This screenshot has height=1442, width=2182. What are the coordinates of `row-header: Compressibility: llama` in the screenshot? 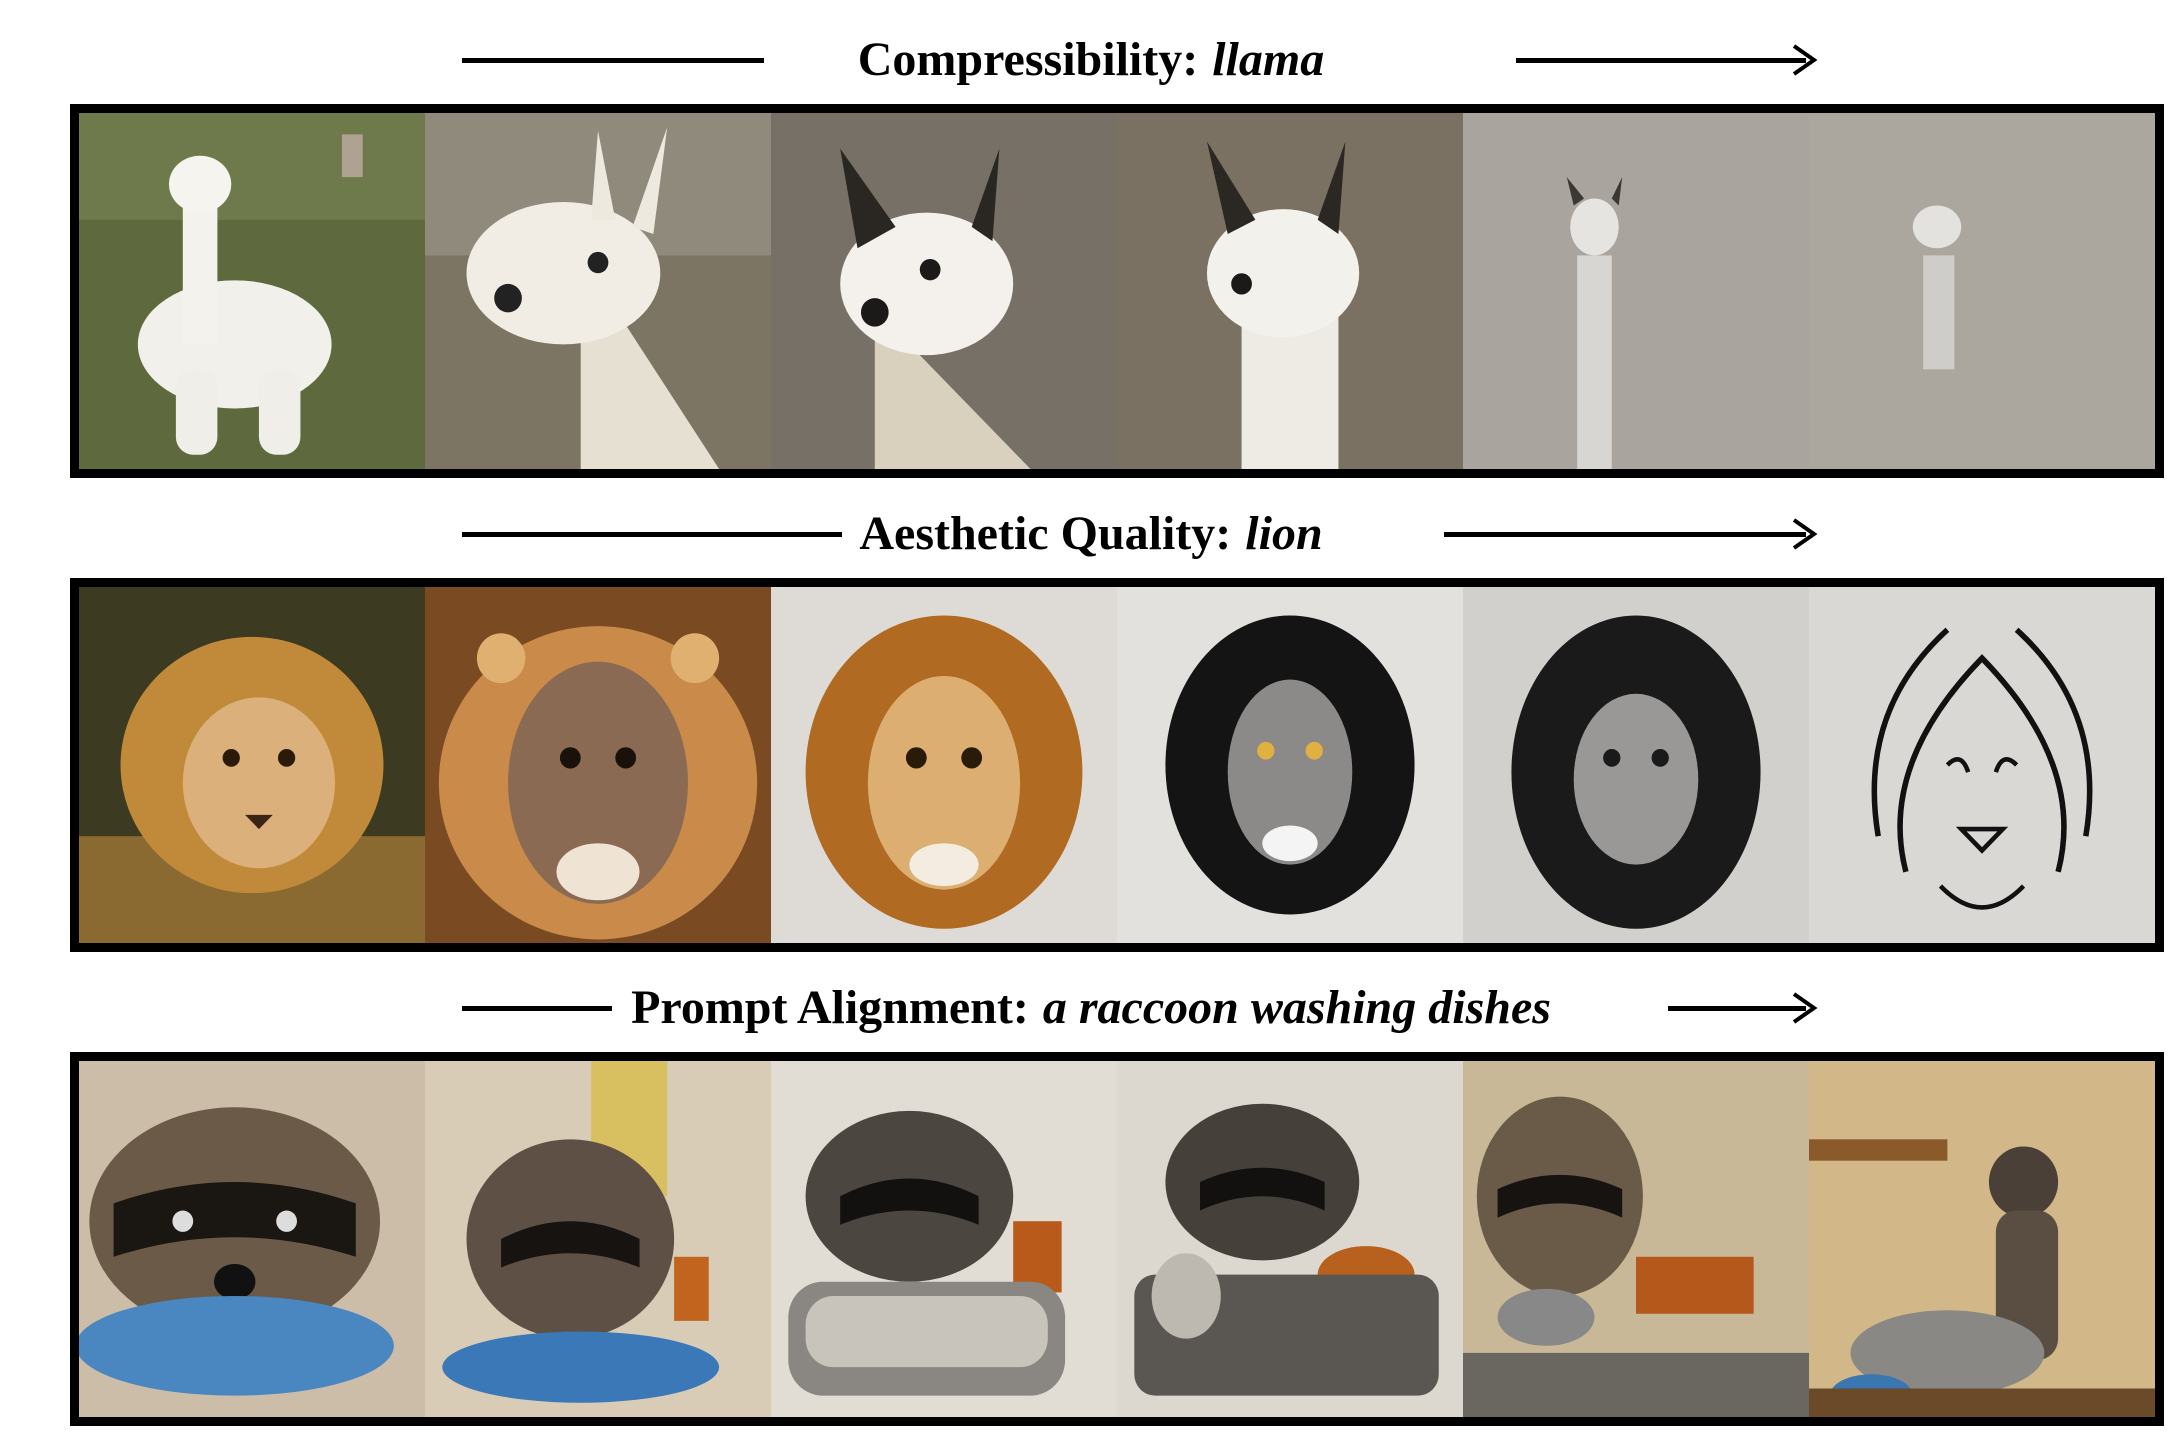 It's located at (1091, 60).